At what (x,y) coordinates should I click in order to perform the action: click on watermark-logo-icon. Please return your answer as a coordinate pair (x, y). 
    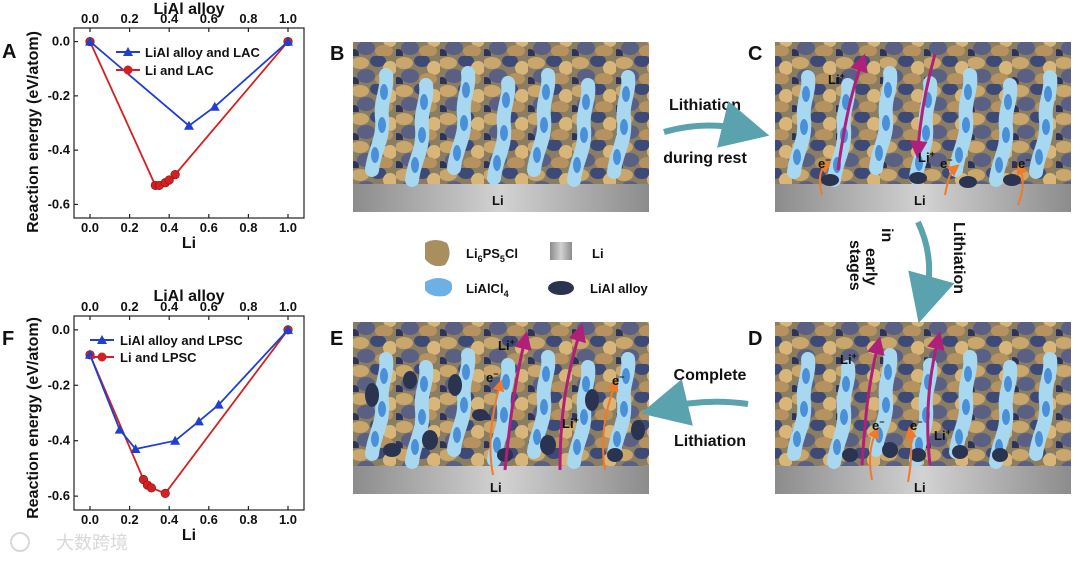
    Looking at the image, I should click on (20, 542).